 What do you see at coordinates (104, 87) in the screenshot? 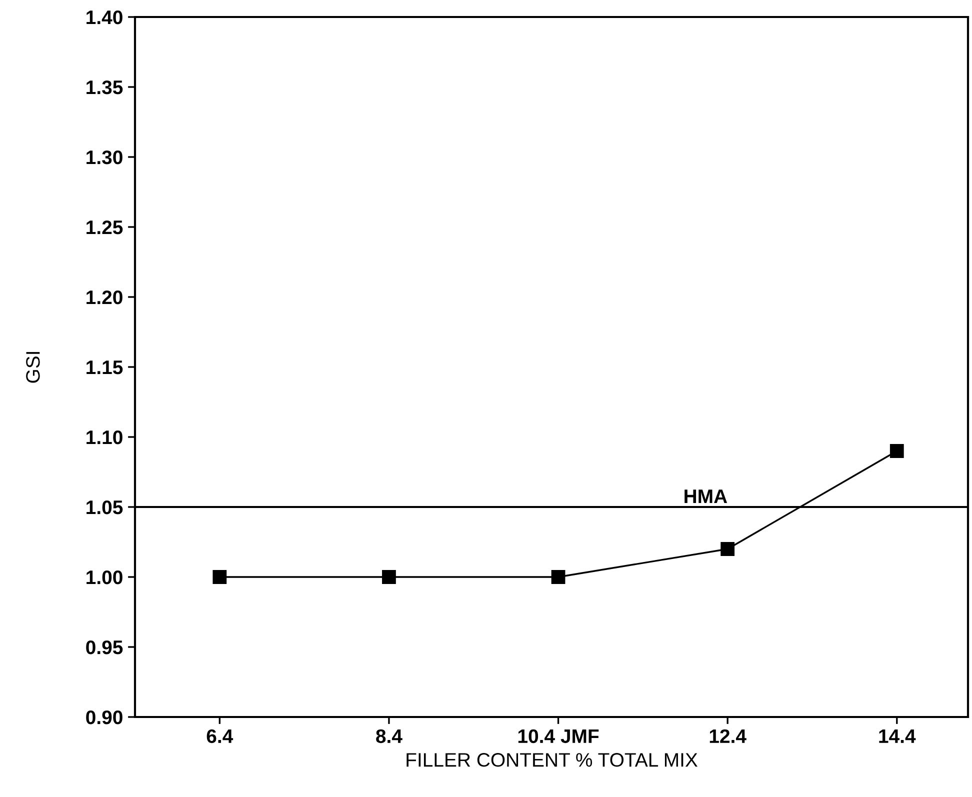
I see `y-tick-label: 1.35` at bounding box center [104, 87].